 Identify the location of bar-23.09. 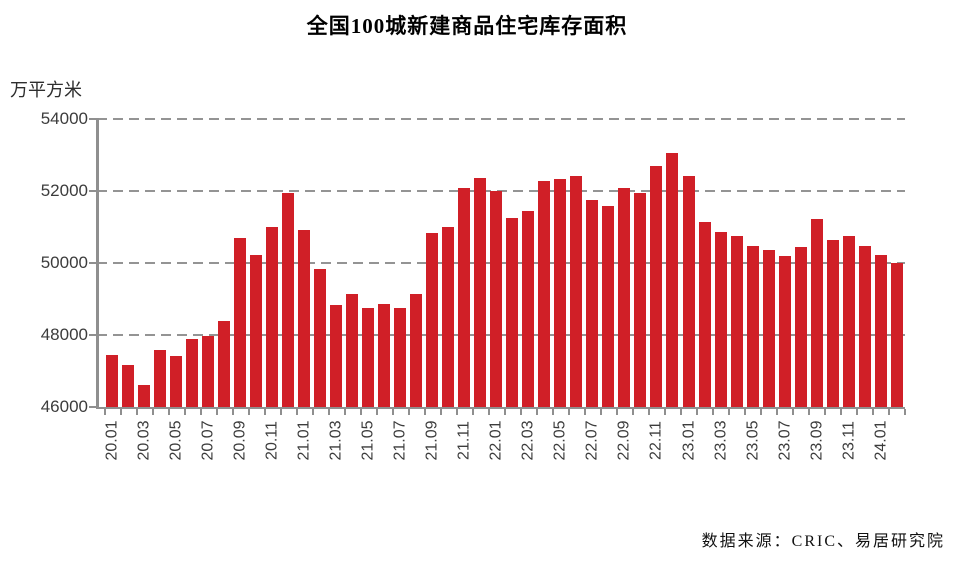
(816, 313).